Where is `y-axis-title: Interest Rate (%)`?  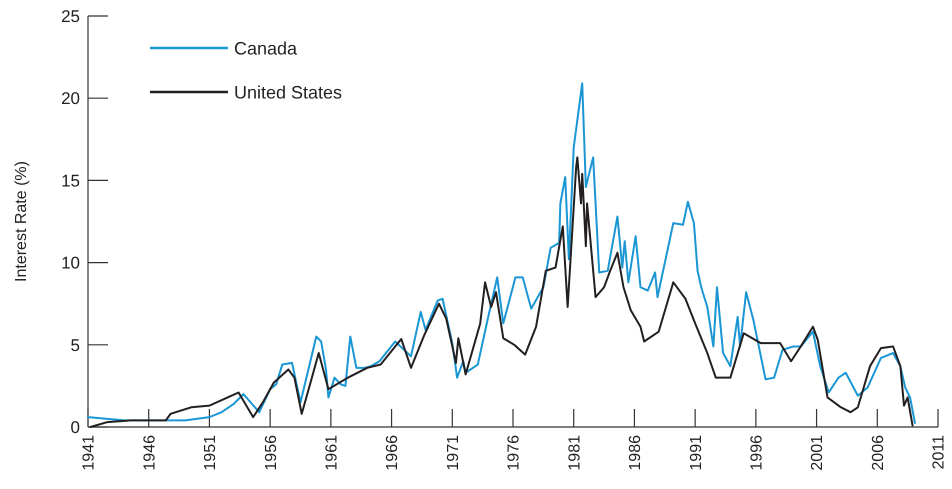
y-axis-title: Interest Rate (%) is located at coordinates (21, 221).